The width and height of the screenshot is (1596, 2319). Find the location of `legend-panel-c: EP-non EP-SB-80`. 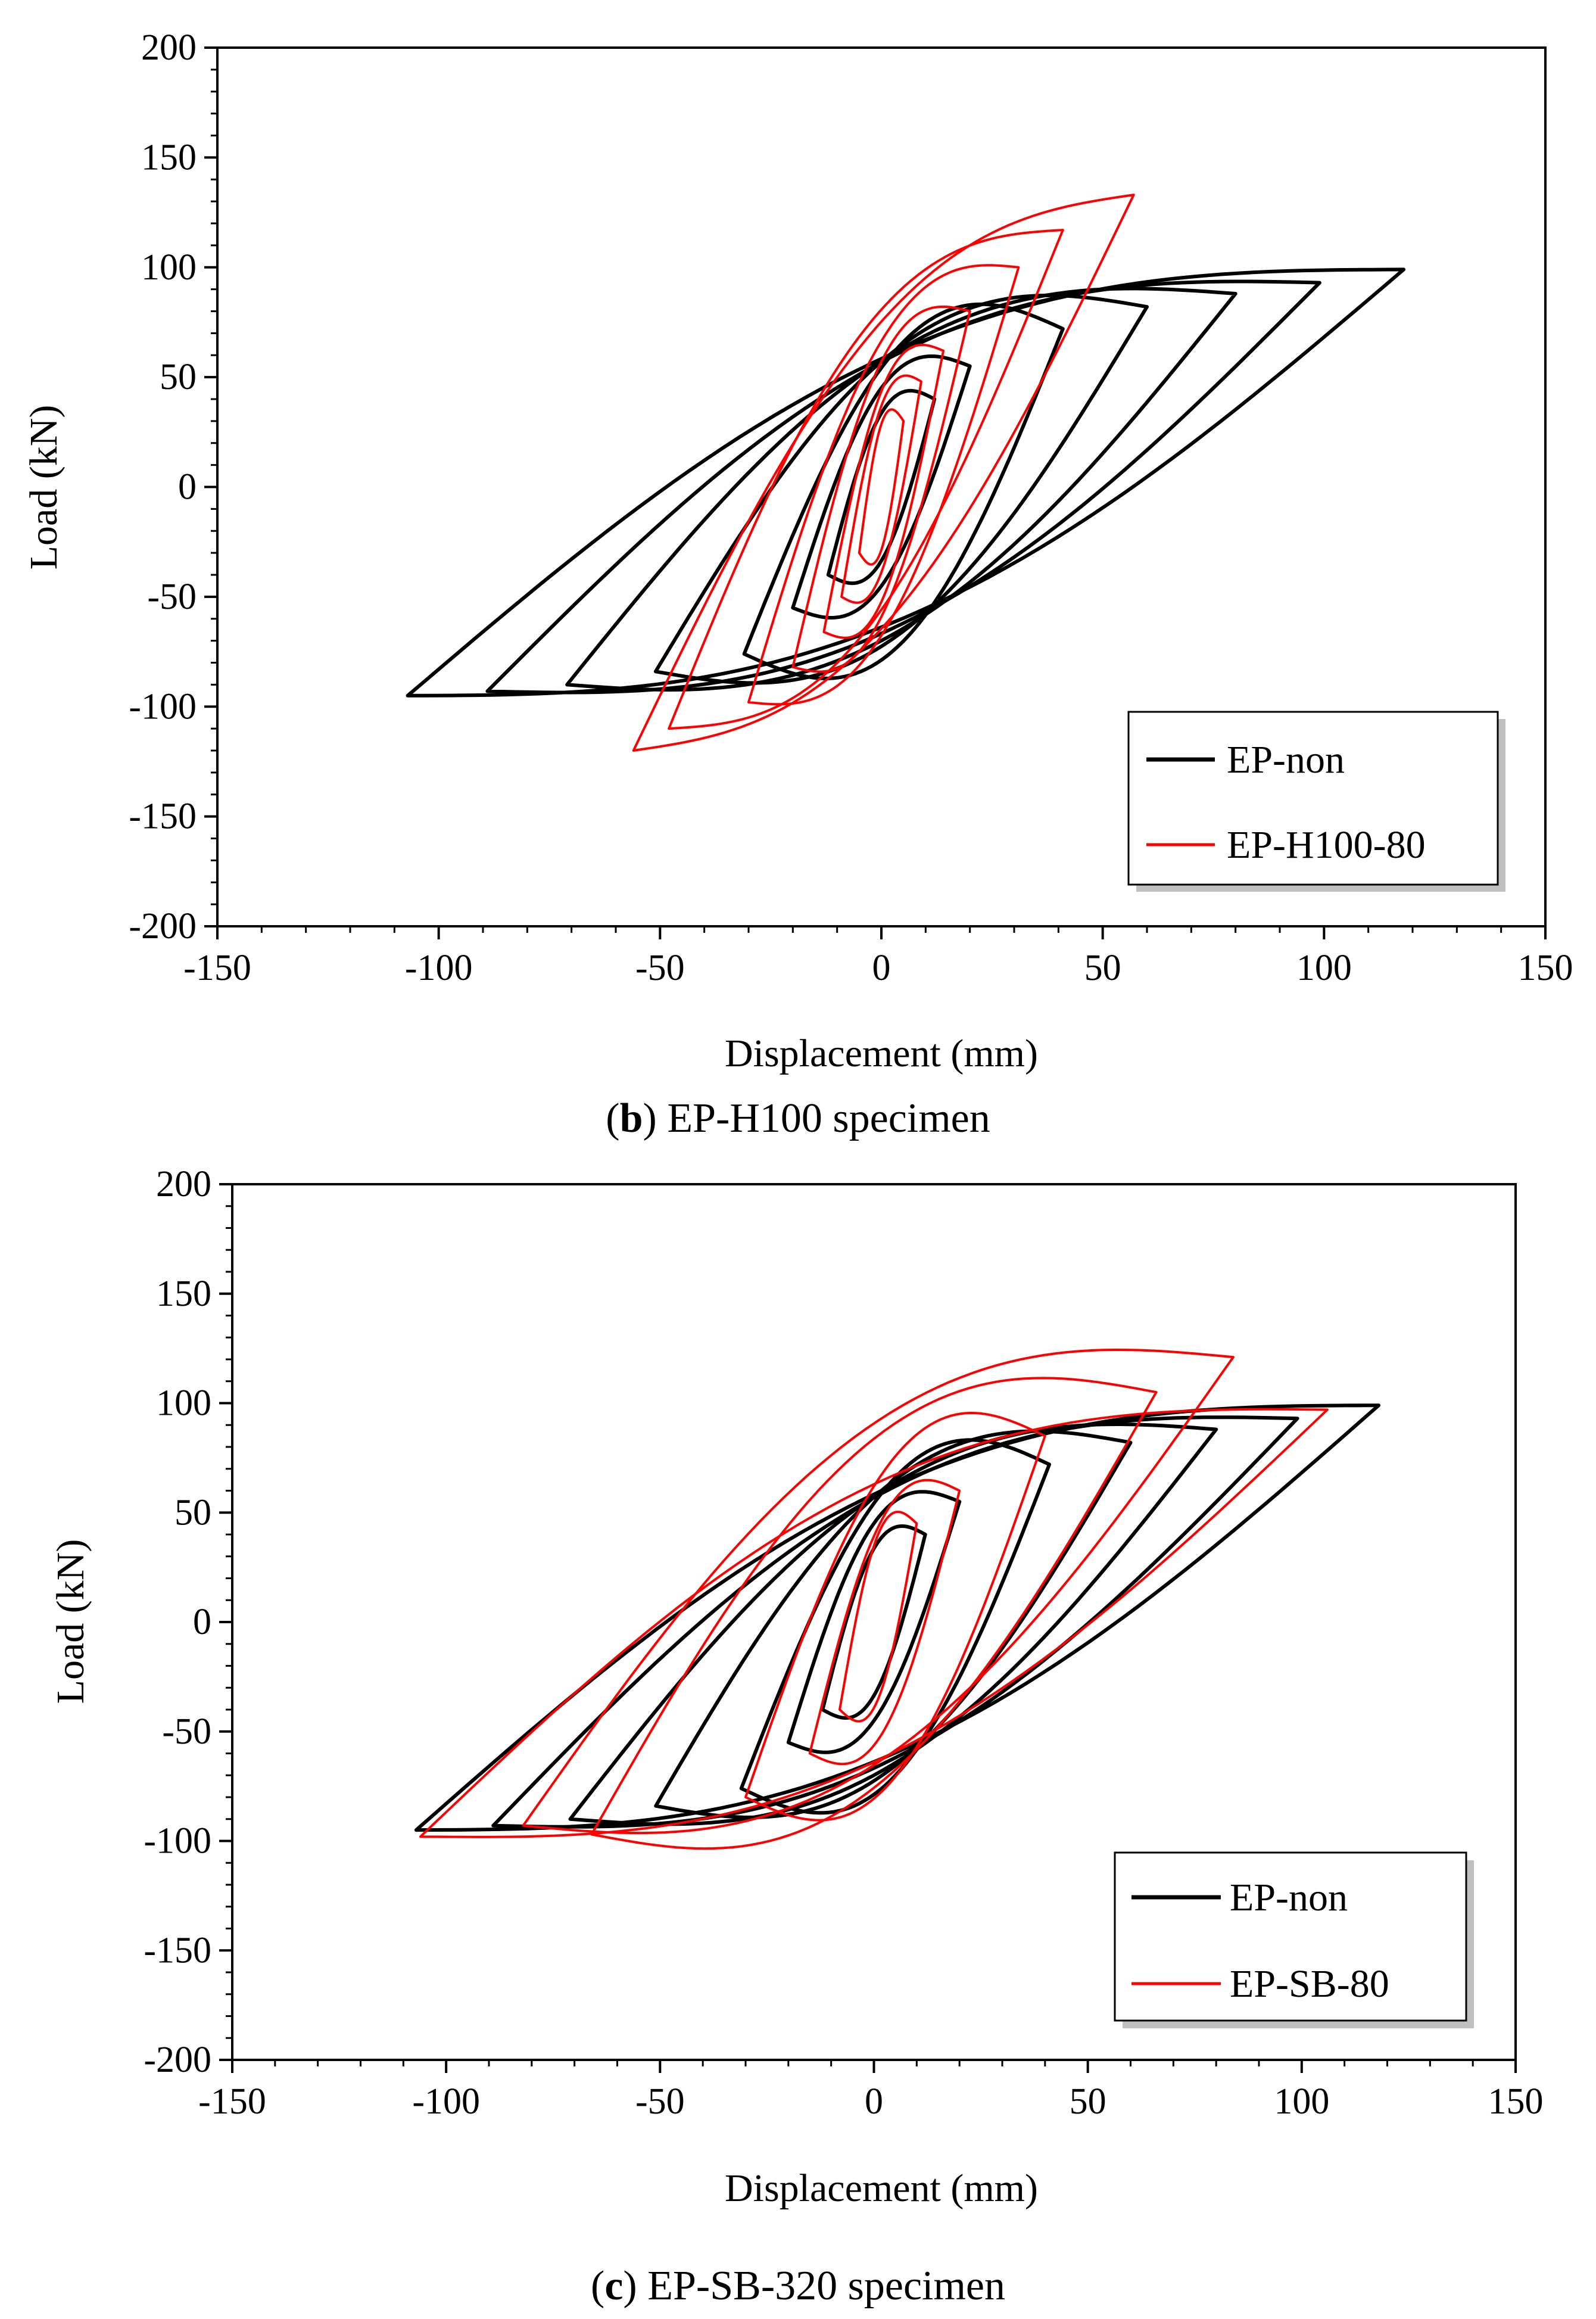

legend-panel-c: EP-non EP-SB-80 is located at coordinates (1294, 1940).